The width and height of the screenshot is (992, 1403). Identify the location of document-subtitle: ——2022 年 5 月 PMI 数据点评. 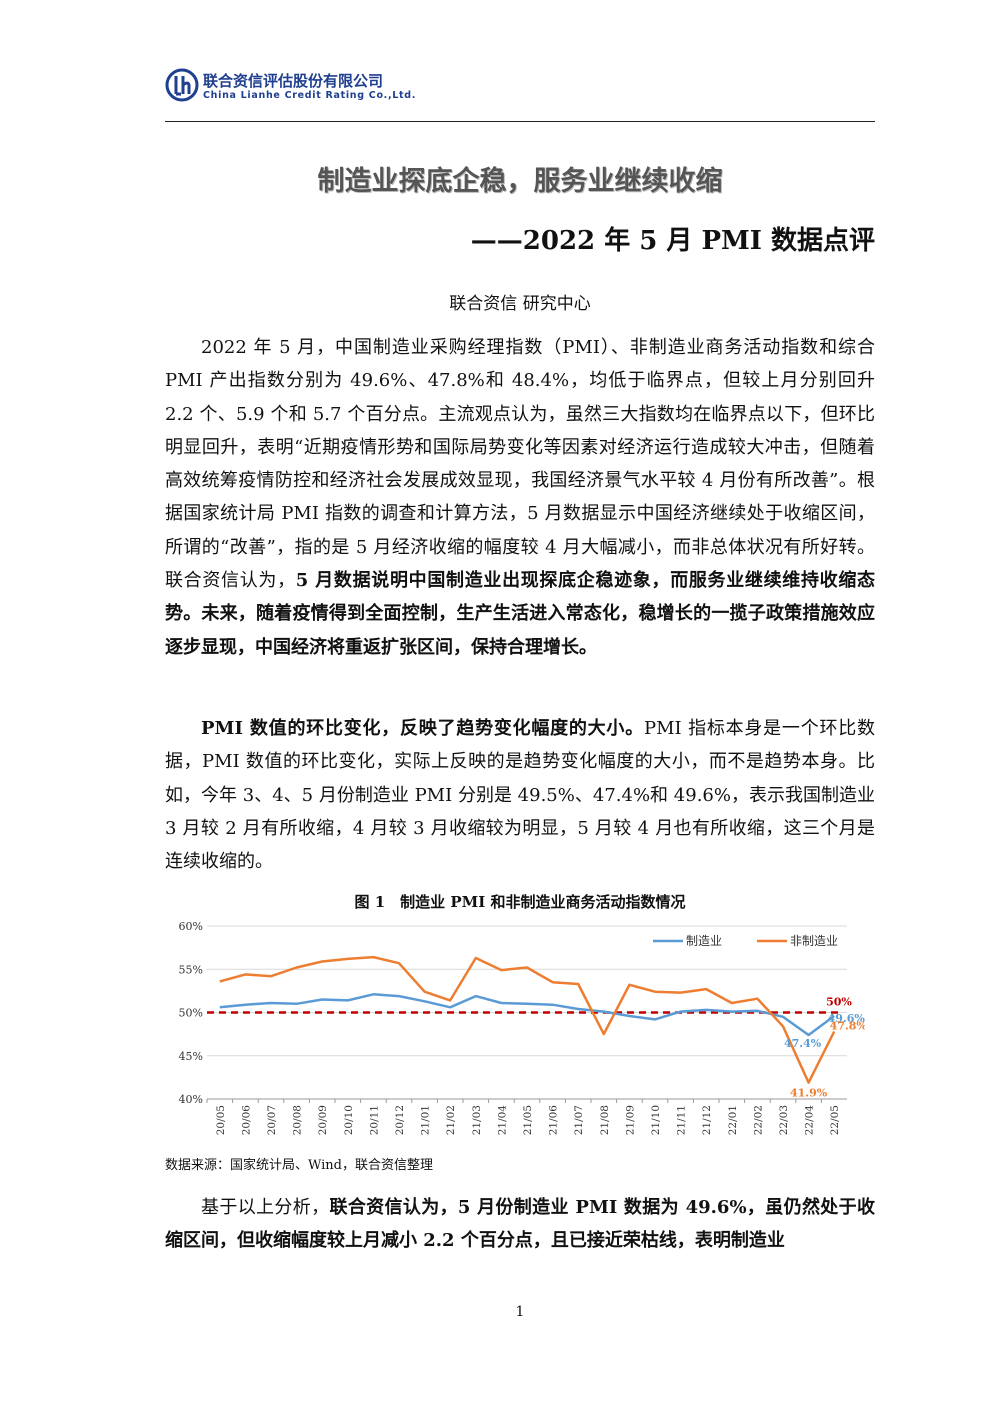
(672, 241).